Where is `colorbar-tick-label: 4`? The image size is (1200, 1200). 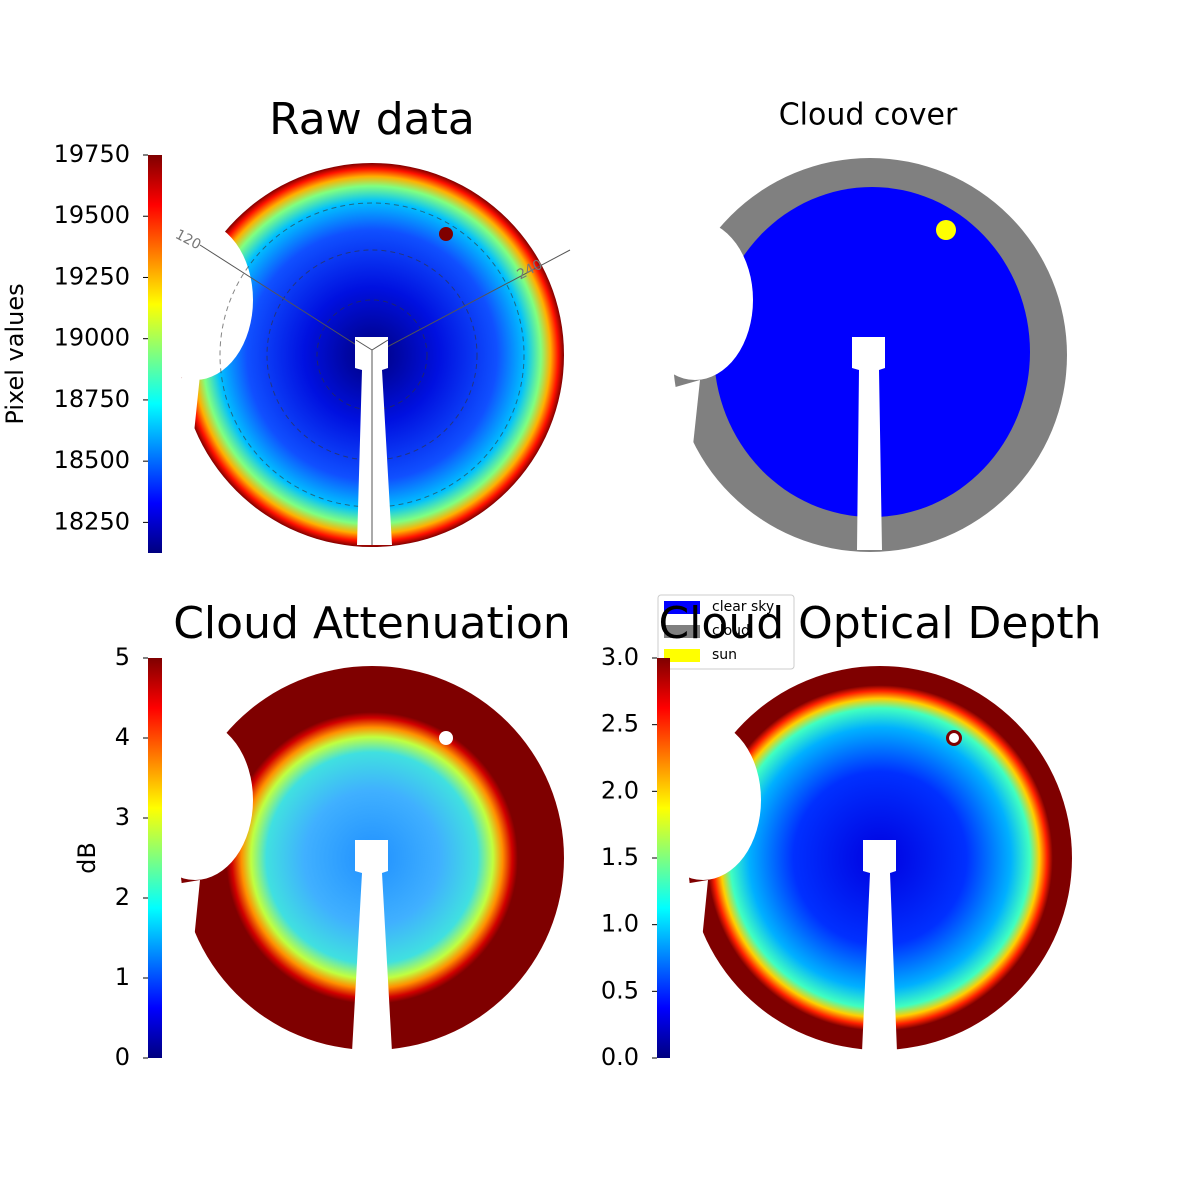 colorbar-tick-label: 4 is located at coordinates (122, 737).